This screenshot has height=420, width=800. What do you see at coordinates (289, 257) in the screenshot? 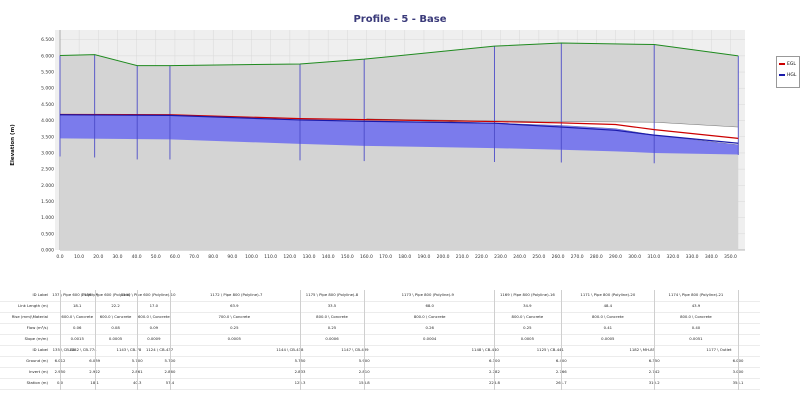
I see `x-tick-label: 120.0` at bounding box center [289, 257].